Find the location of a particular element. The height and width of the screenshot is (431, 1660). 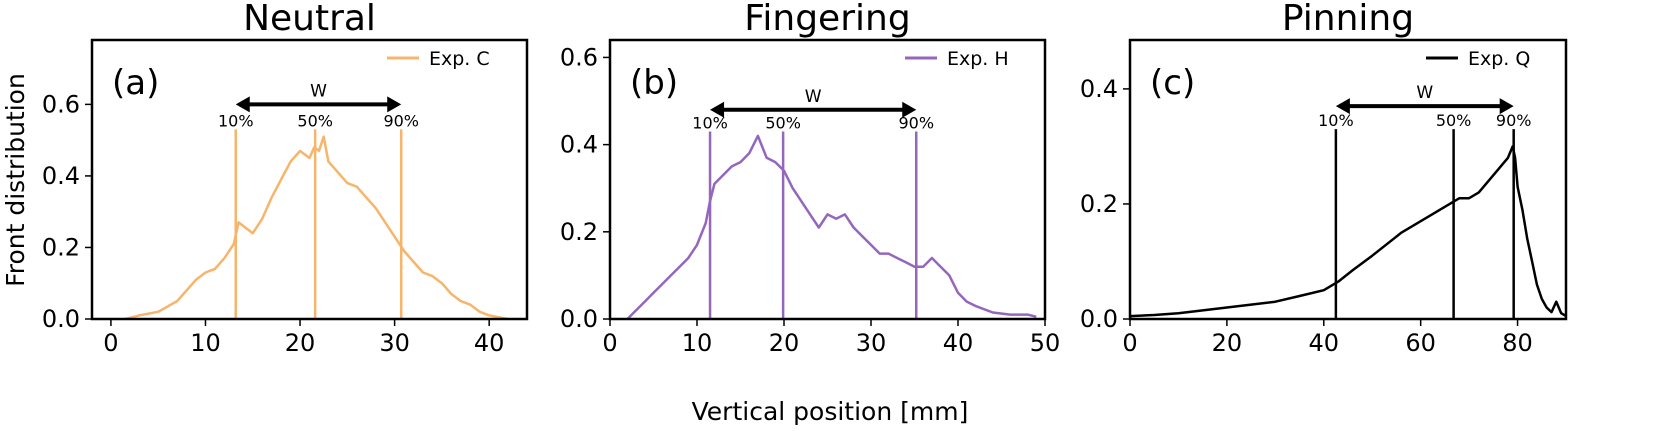

legend-label: Exp. Q is located at coordinates (1499, 59).